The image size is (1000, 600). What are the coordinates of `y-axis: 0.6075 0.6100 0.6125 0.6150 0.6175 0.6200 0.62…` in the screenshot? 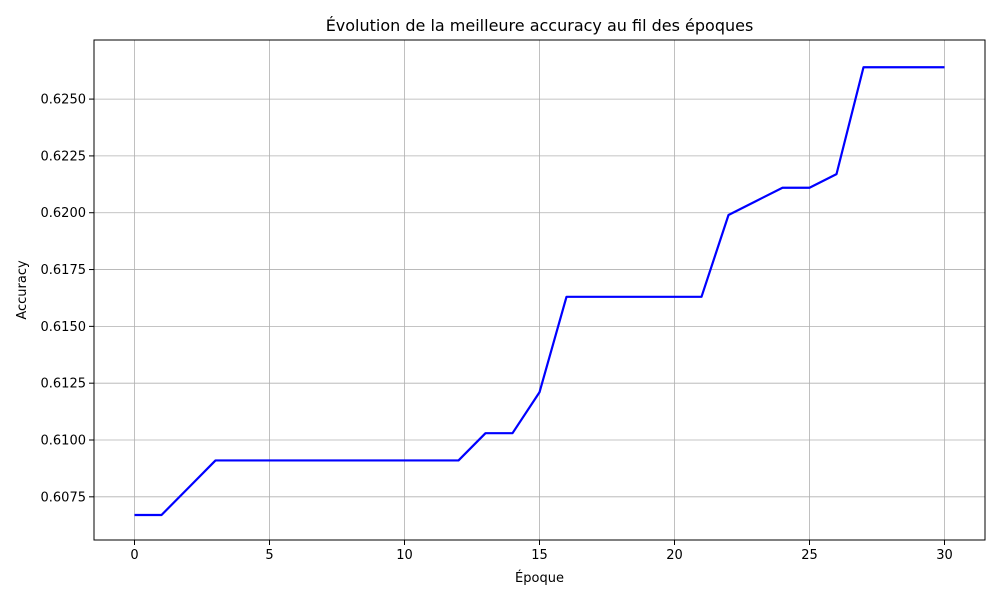 It's located at (67, 299).